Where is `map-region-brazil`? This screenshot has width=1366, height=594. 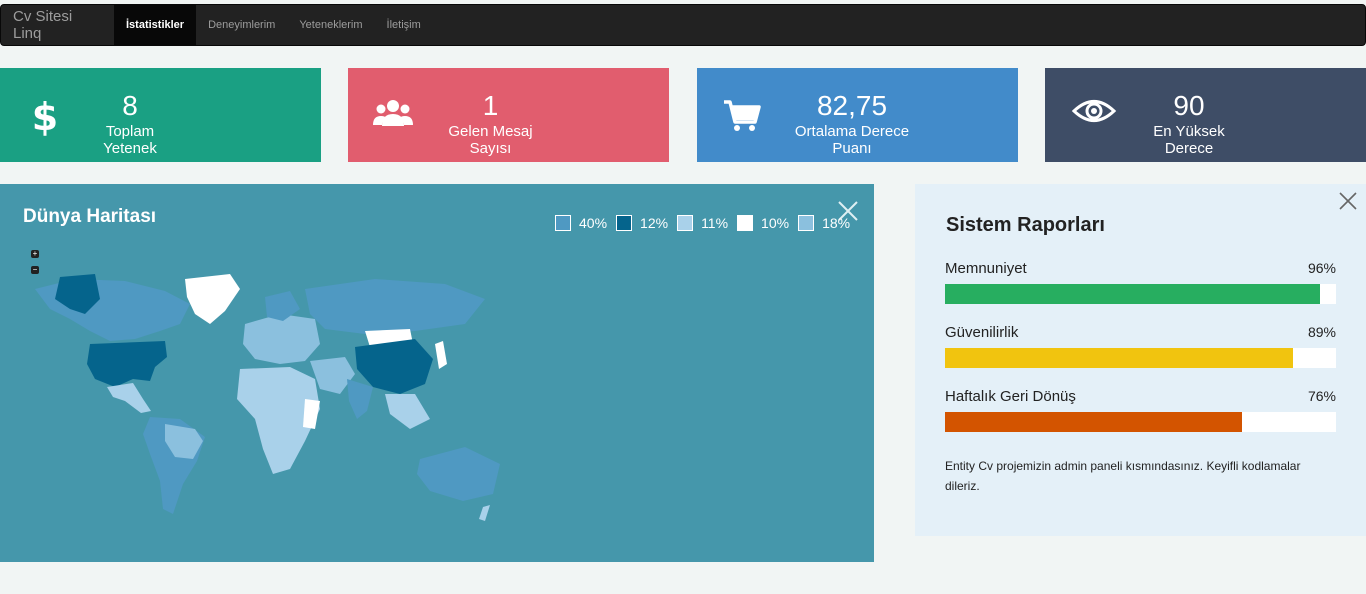 map-region-brazil is located at coordinates (184, 441).